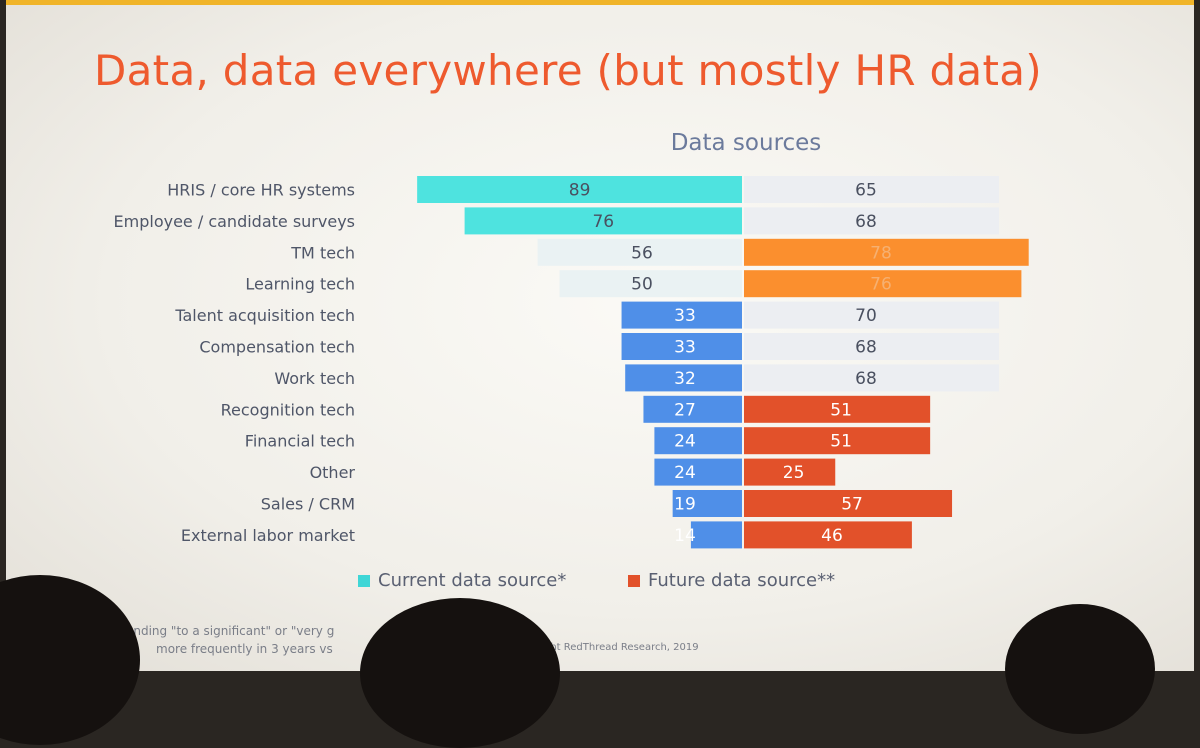  Describe the element at coordinates (685, 473) in the screenshot. I see `value-current-other: 24` at that location.